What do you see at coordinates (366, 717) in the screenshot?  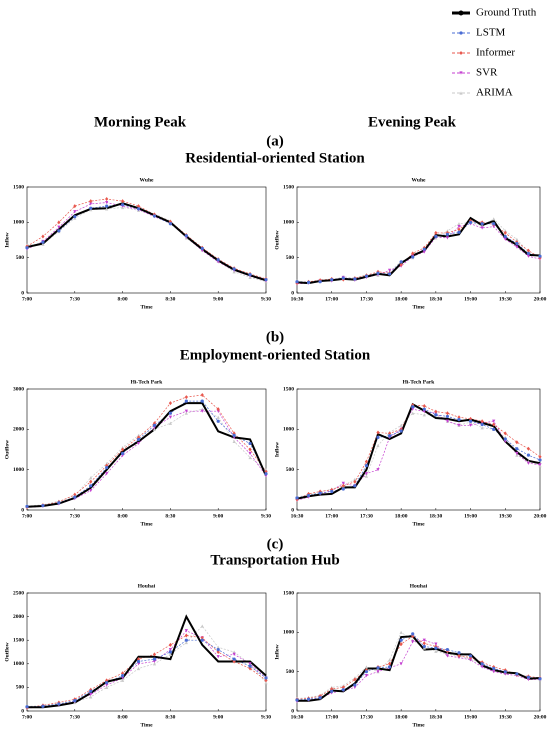 I see `x-tick-label: 17:30` at bounding box center [366, 717].